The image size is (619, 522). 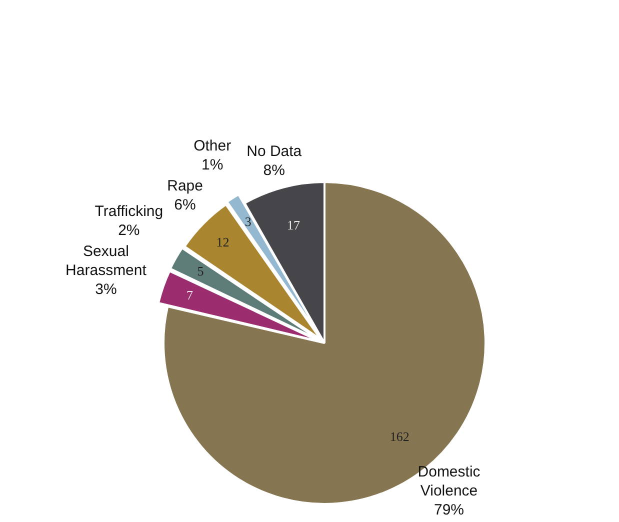 I want to click on slice-label: Trafficking, so click(x=129, y=211).